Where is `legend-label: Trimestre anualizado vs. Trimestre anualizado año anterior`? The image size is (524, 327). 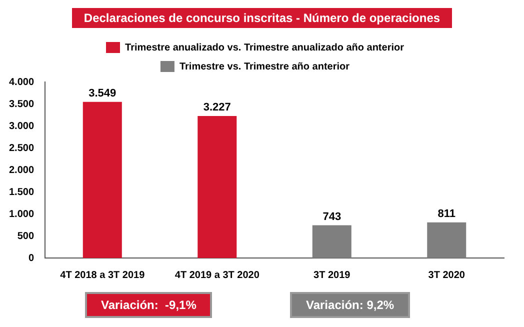 legend-label: Trimestre anualizado vs. Trimestre anualizado año anterior is located at coordinates (264, 48).